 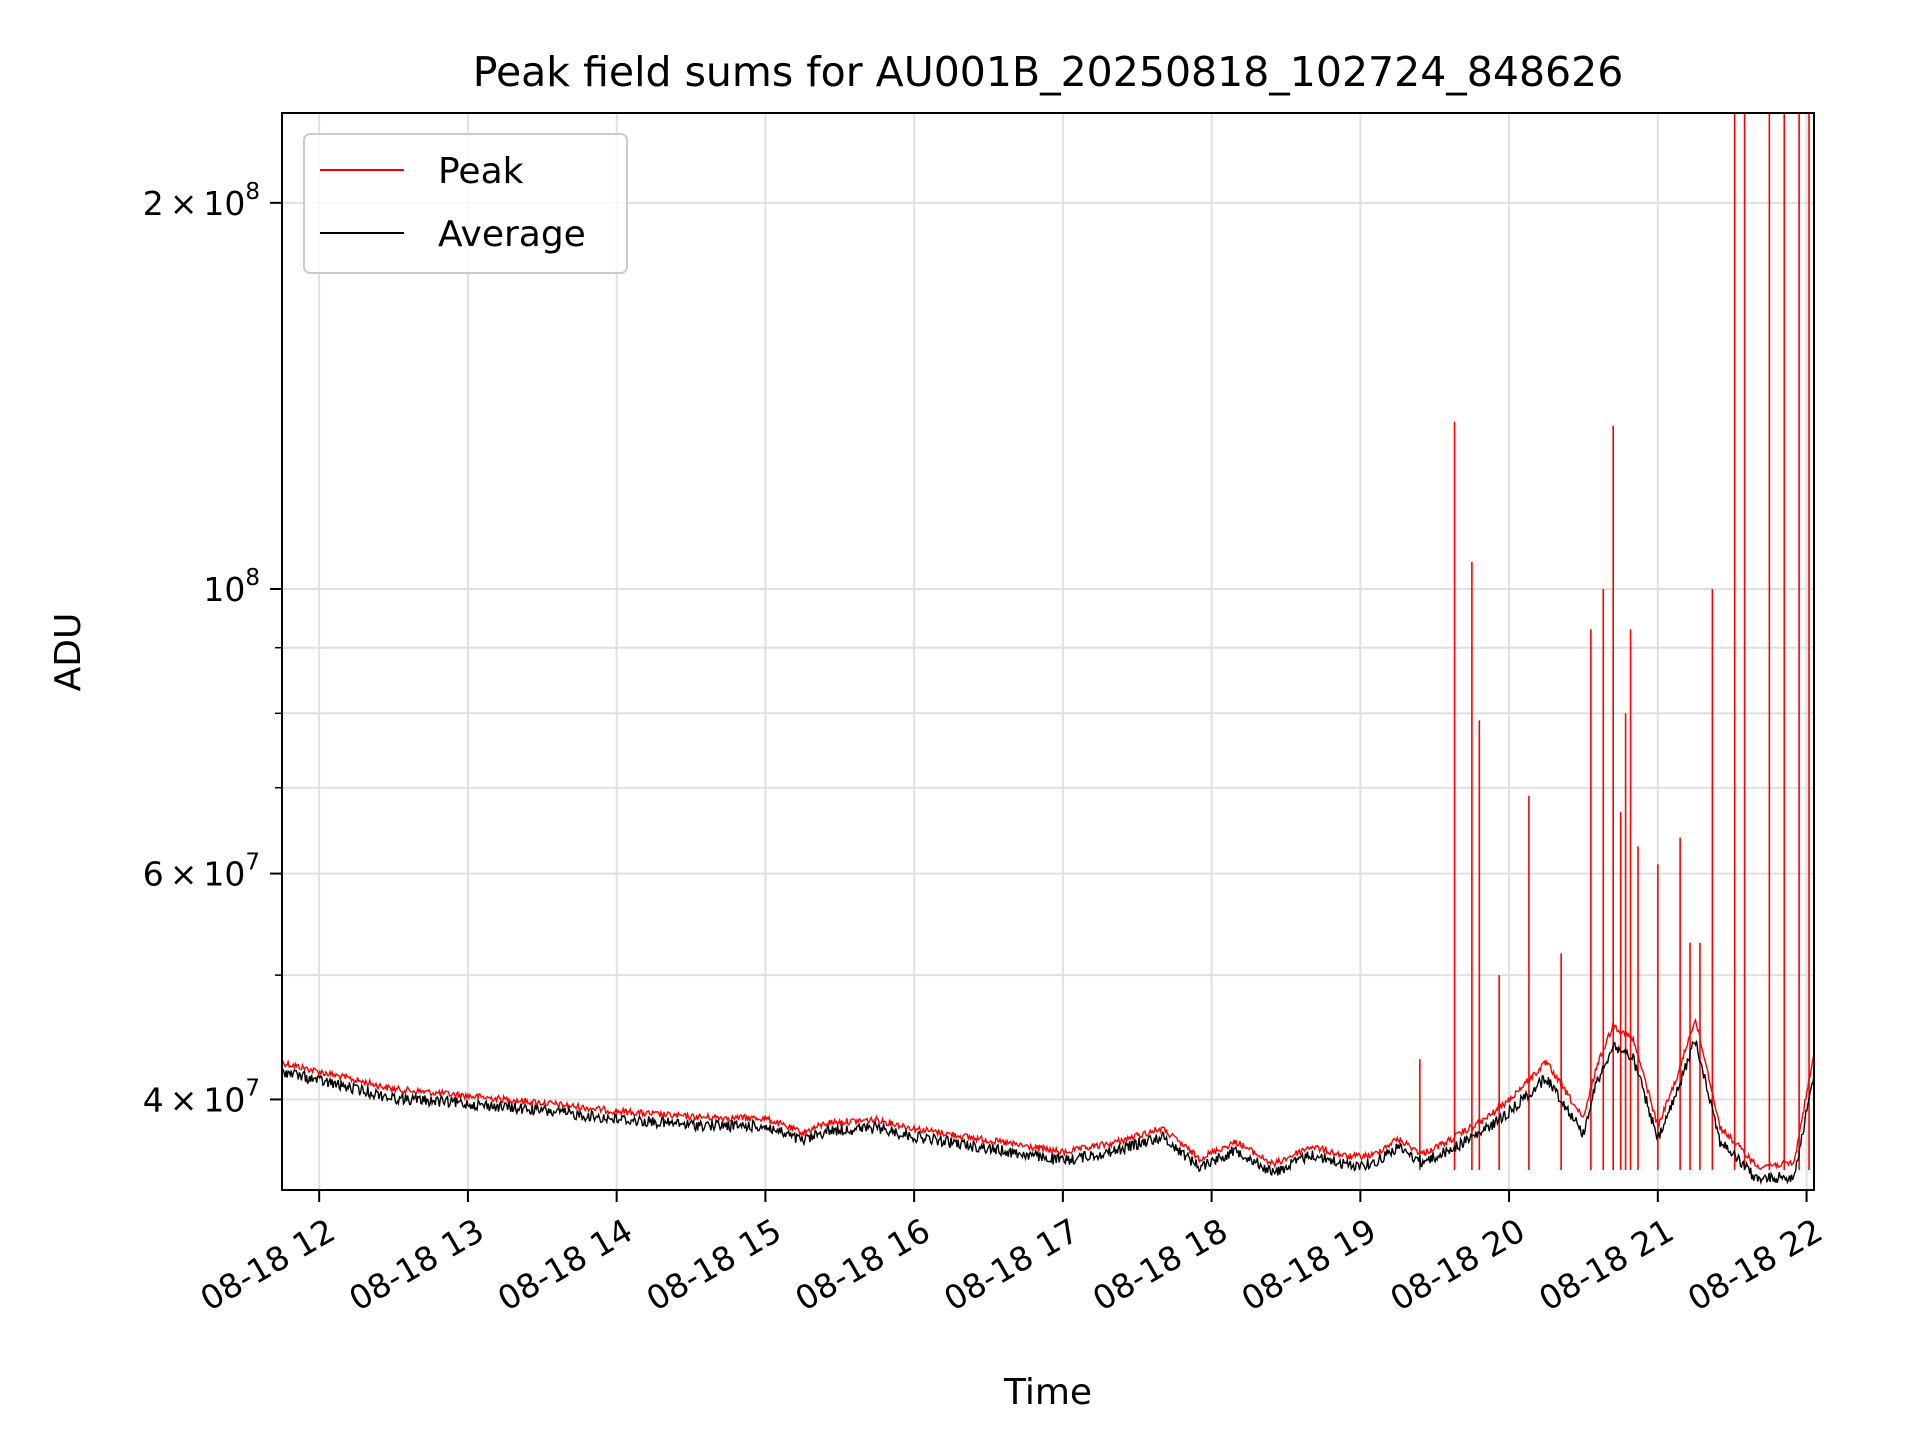 What do you see at coordinates (481, 171) in the screenshot?
I see `legend-label-peak: Peak` at bounding box center [481, 171].